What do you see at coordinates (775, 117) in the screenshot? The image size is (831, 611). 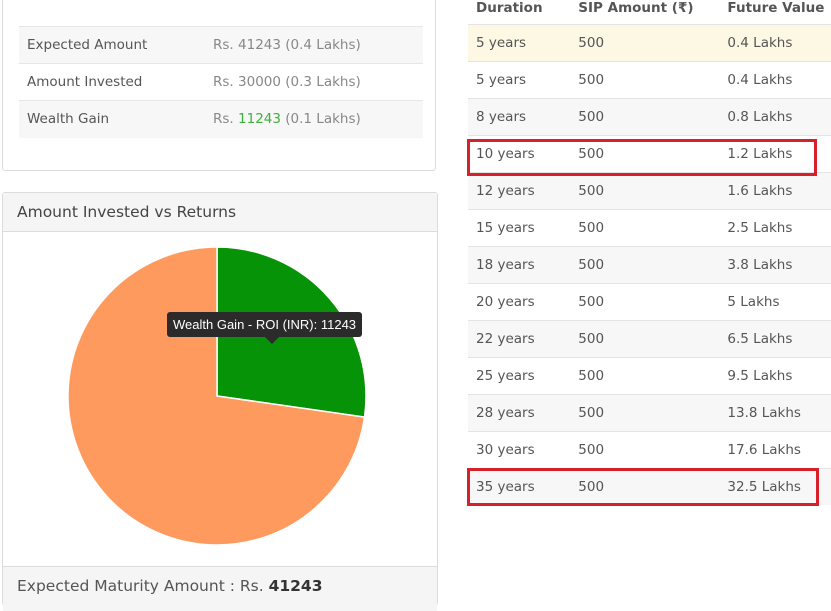 I see `future-value-cell: 0.8 Lakhs` at bounding box center [775, 117].